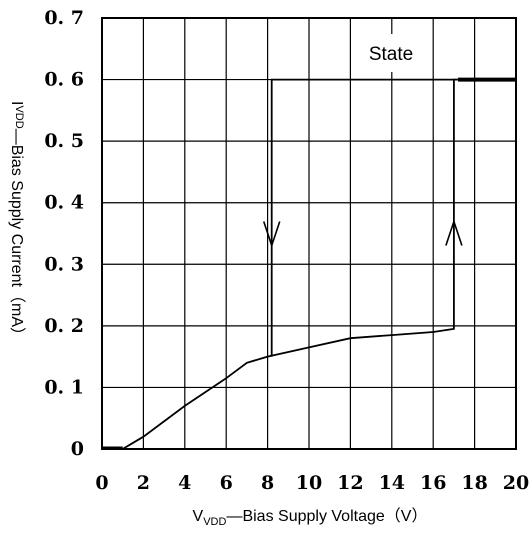 This screenshot has width=532, height=534. What do you see at coordinates (19, 116) in the screenshot?
I see `y-axis-title-sub: VDD` at bounding box center [19, 116].